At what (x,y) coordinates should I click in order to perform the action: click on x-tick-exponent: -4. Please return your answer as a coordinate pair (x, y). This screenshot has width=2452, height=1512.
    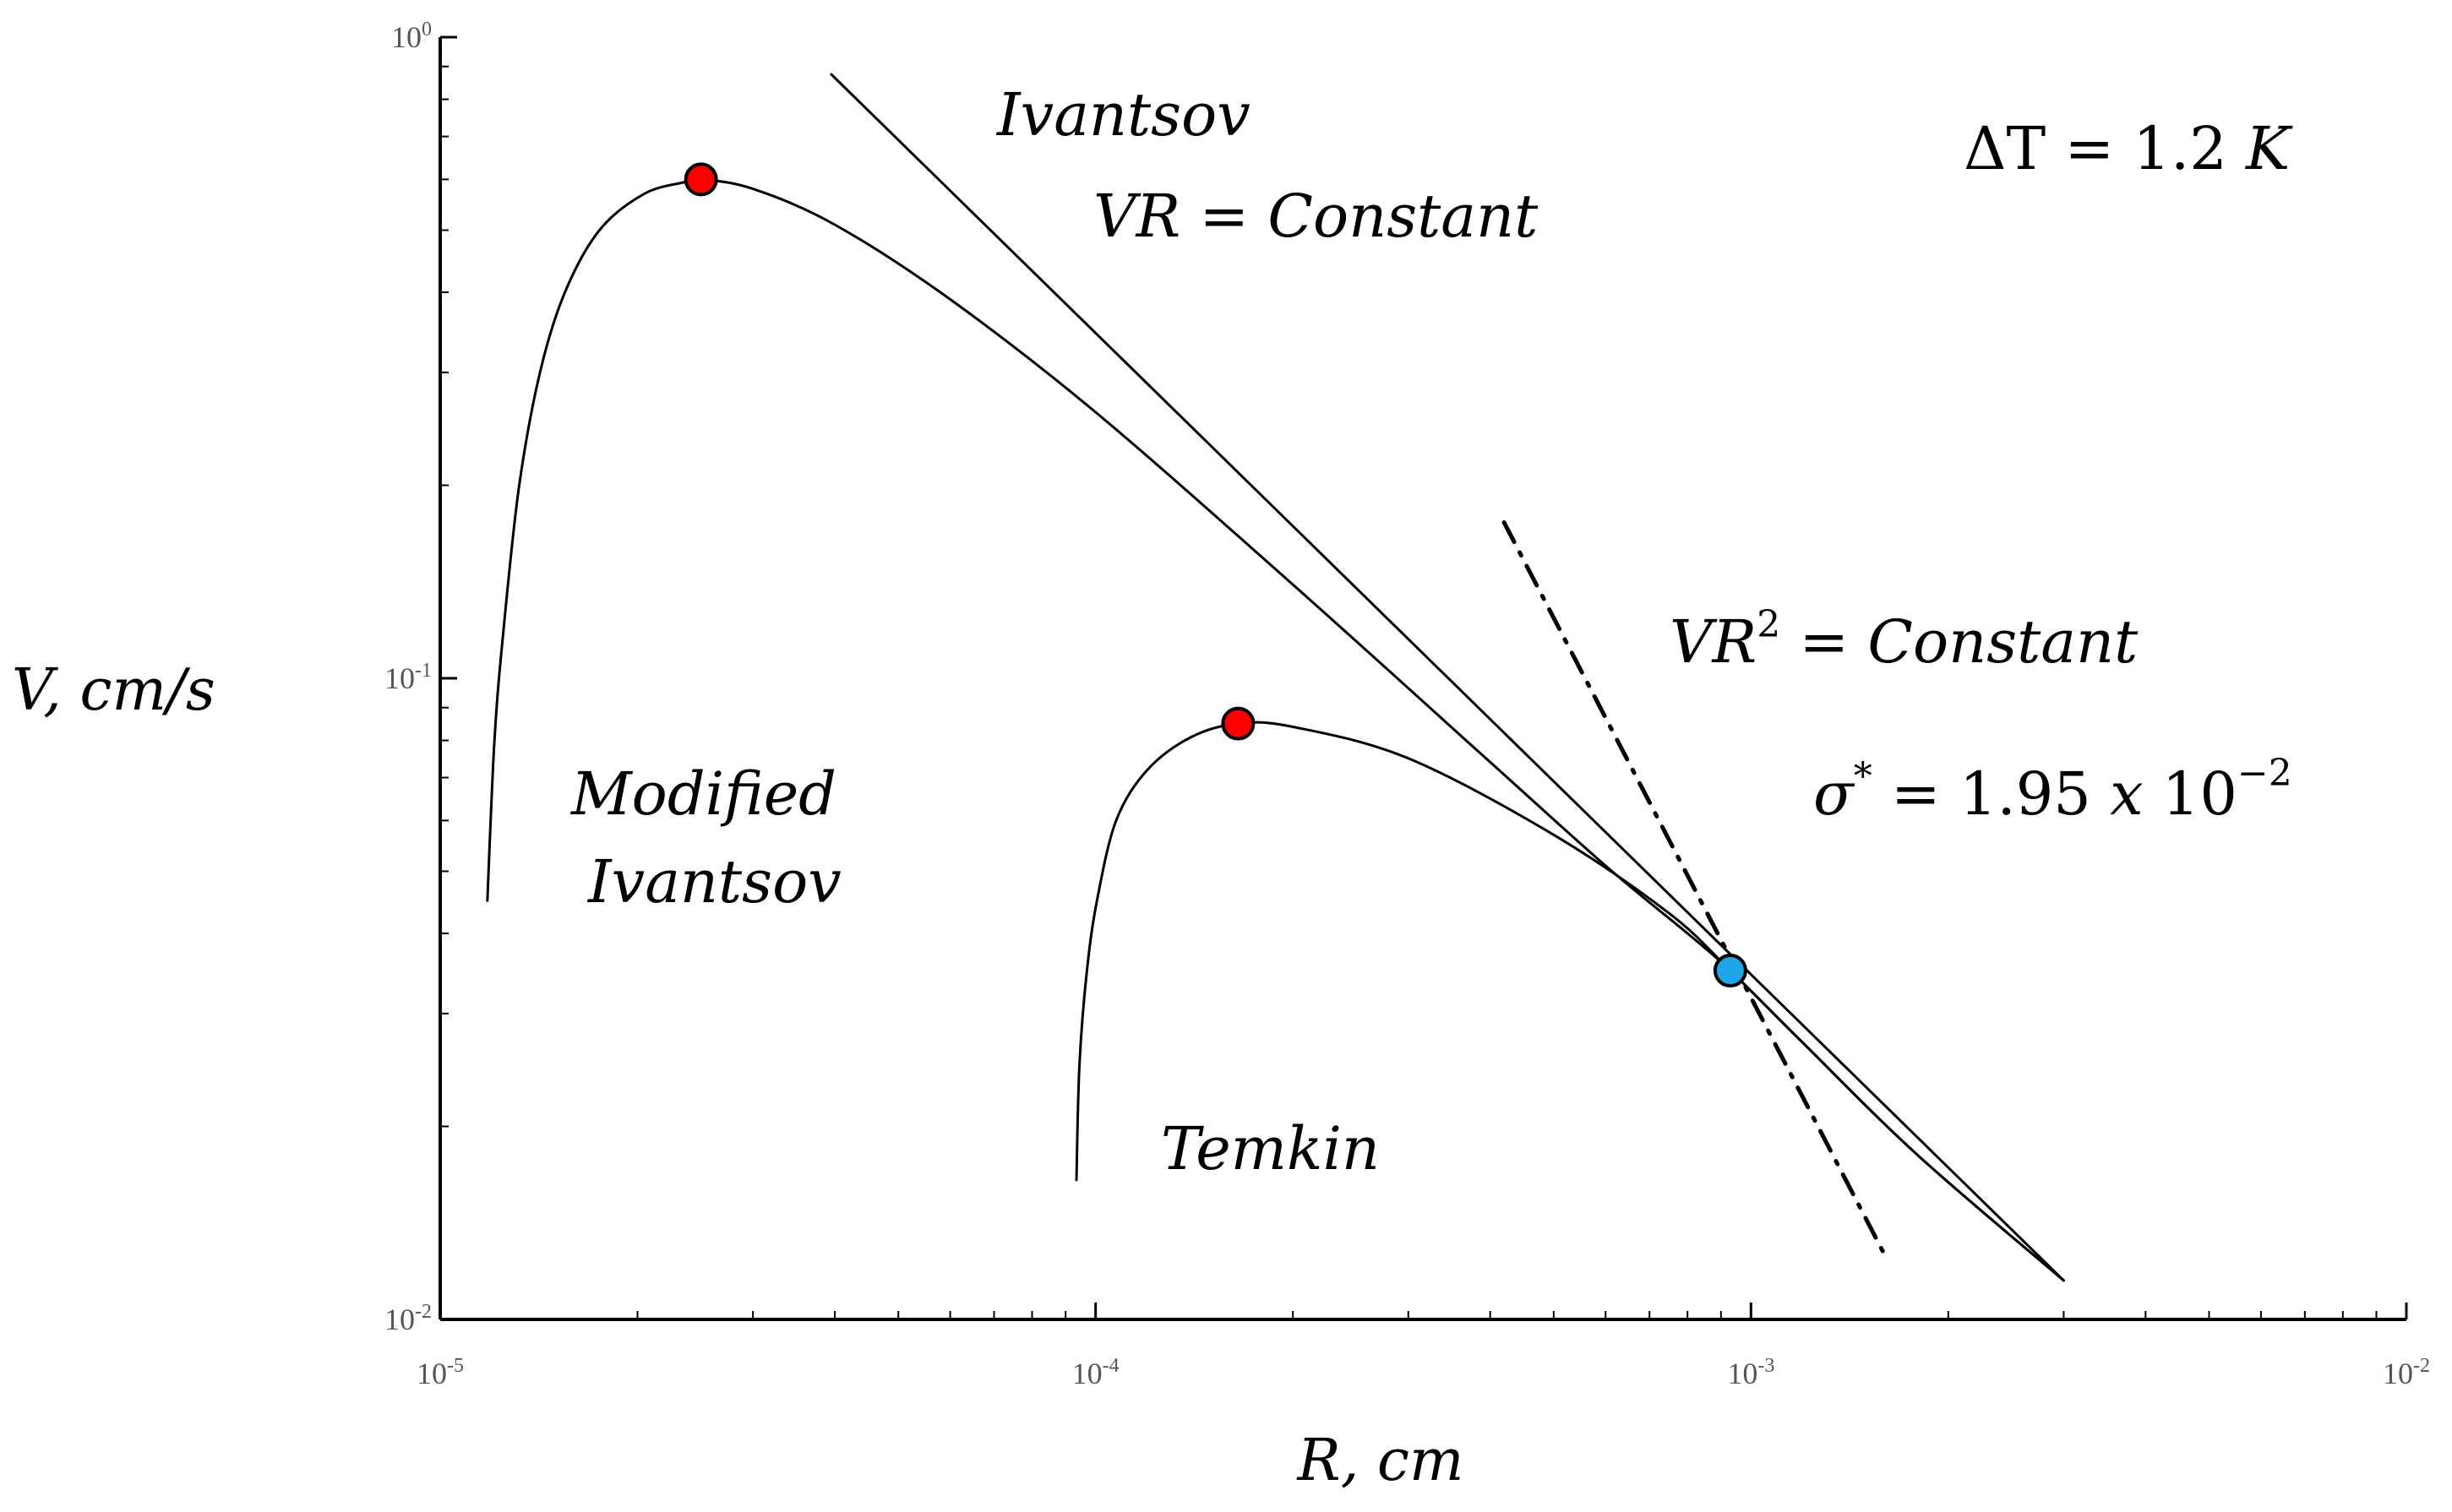
    Looking at the image, I should click on (1111, 1366).